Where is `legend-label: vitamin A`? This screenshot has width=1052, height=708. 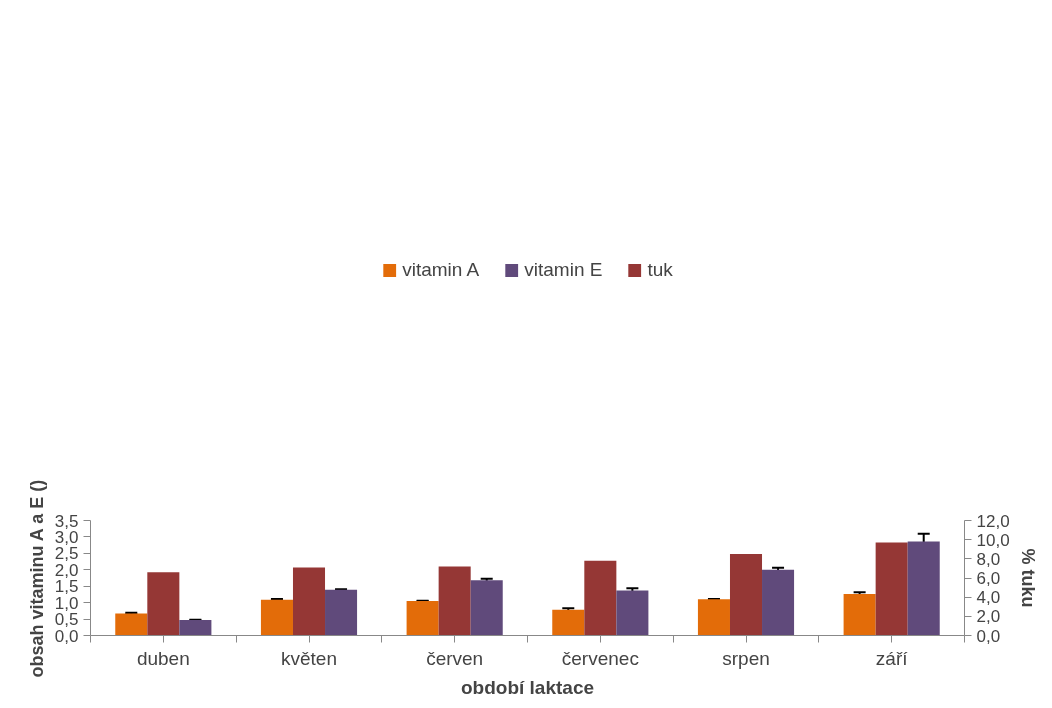 legend-label: vitamin A is located at coordinates (441, 270).